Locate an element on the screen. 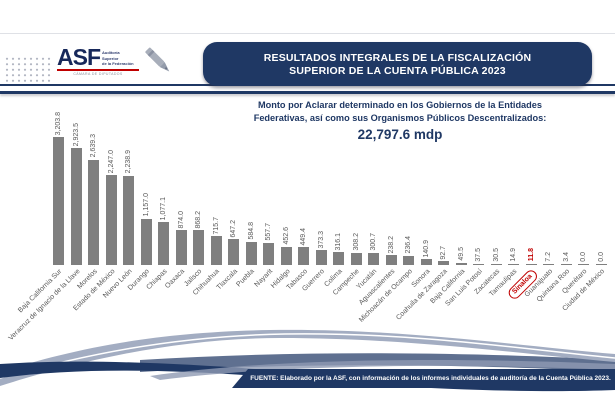 The width and height of the screenshot is (615, 410). bar-column: 37.5 San Luis Potosí is located at coordinates (466, 222).